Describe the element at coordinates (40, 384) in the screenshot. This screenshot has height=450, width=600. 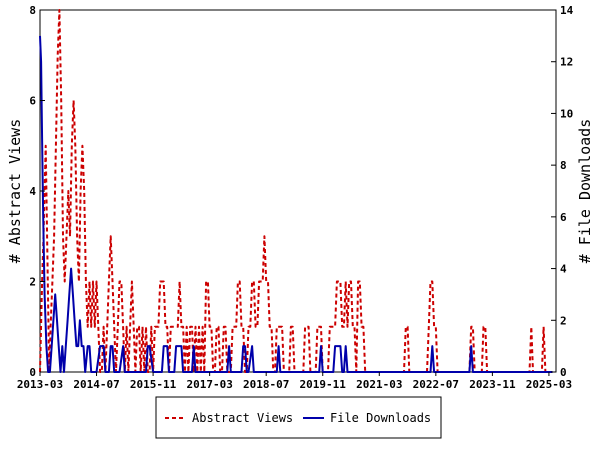
I see `x-tick-label: 2013-03` at that location.